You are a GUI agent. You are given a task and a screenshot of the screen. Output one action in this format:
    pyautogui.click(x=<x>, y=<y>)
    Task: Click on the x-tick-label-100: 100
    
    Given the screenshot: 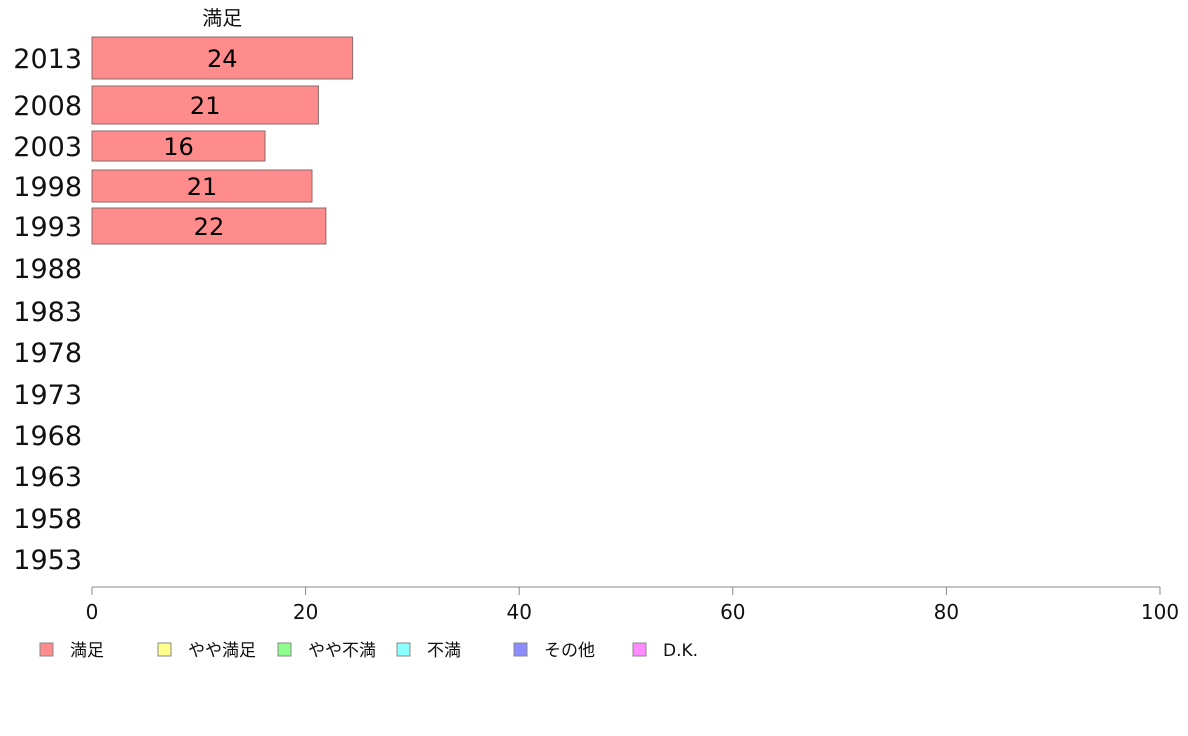 What is the action you would take?
    pyautogui.click(x=1160, y=612)
    